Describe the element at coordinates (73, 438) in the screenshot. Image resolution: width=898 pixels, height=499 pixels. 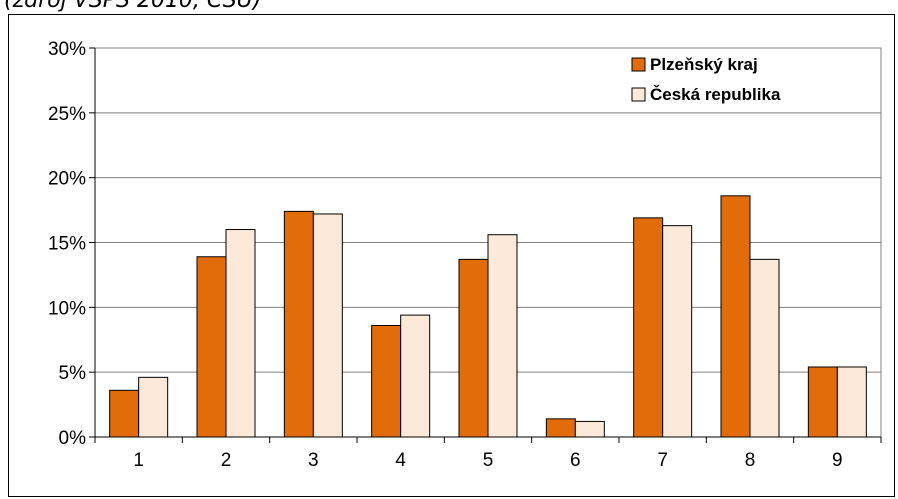
I see `y-tick-label: 0%` at that location.